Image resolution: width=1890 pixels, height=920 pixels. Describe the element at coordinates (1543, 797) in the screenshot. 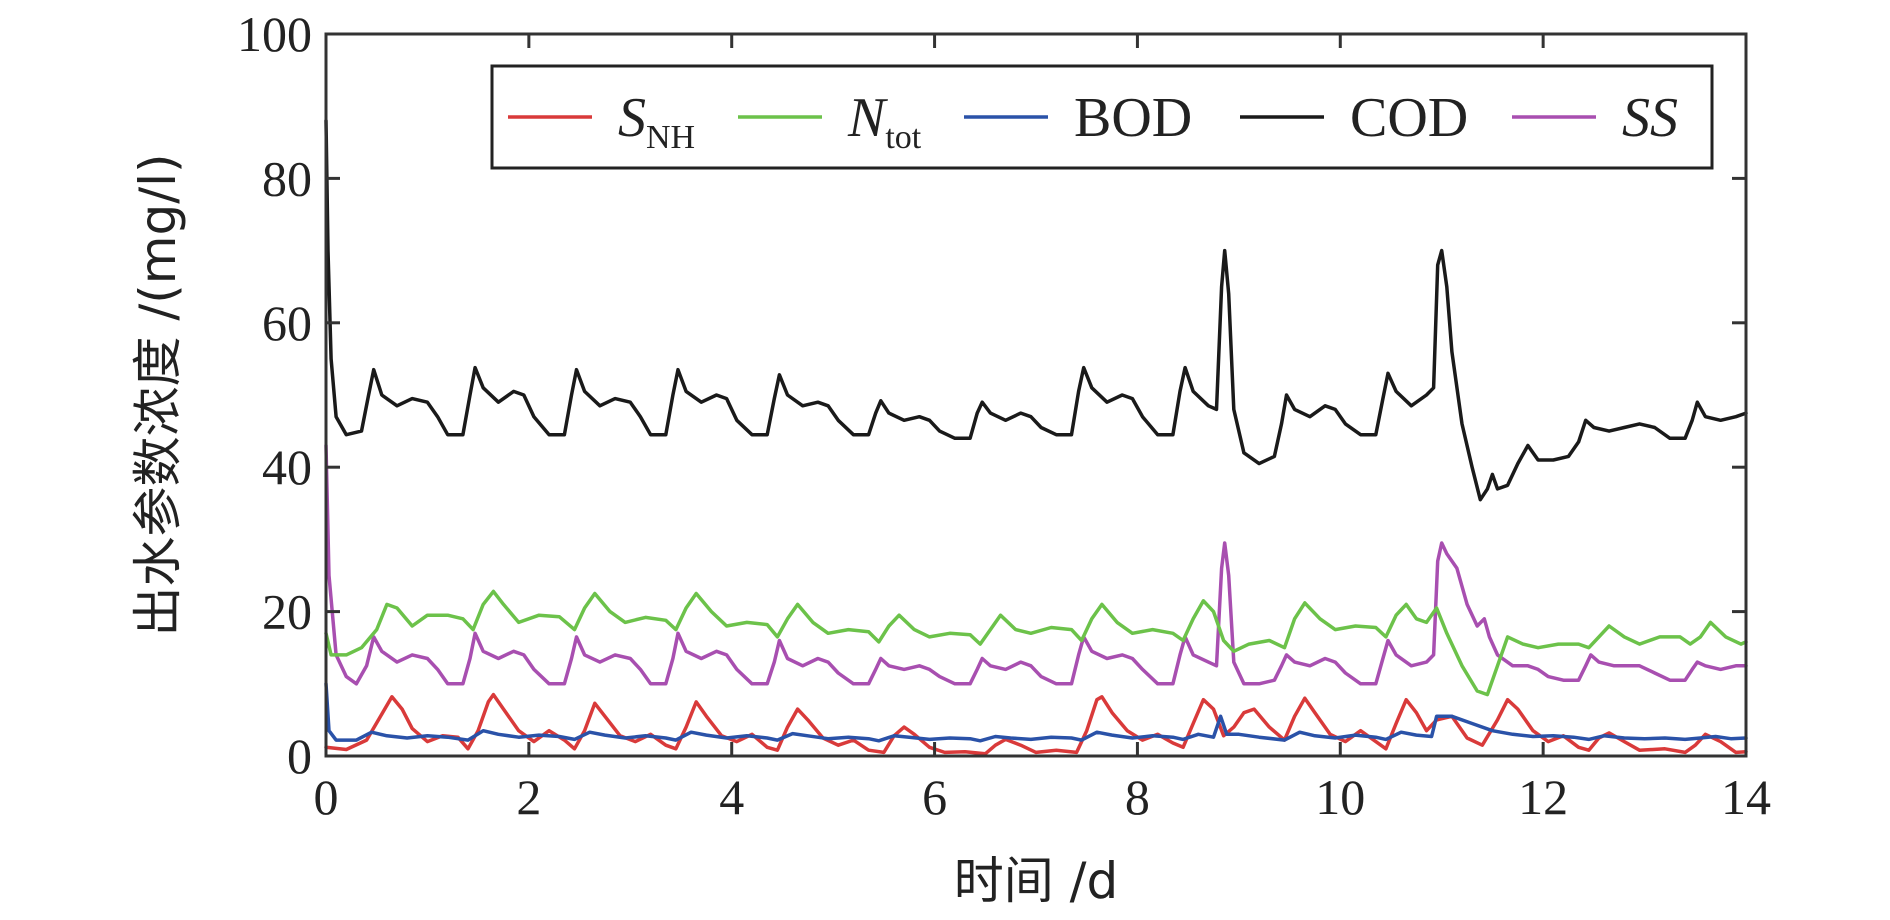

I see `x-tick-label: 12` at that location.